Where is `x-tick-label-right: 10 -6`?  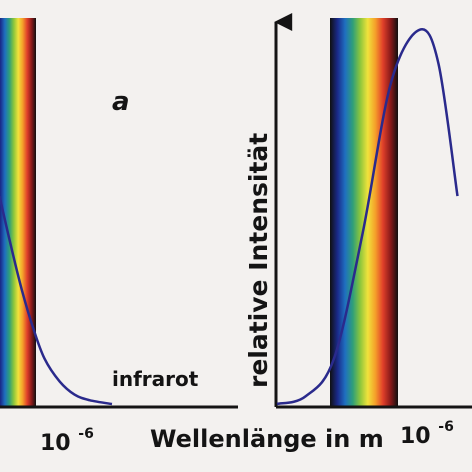 x-tick-label-right: 10 -6 is located at coordinates (427, 434).